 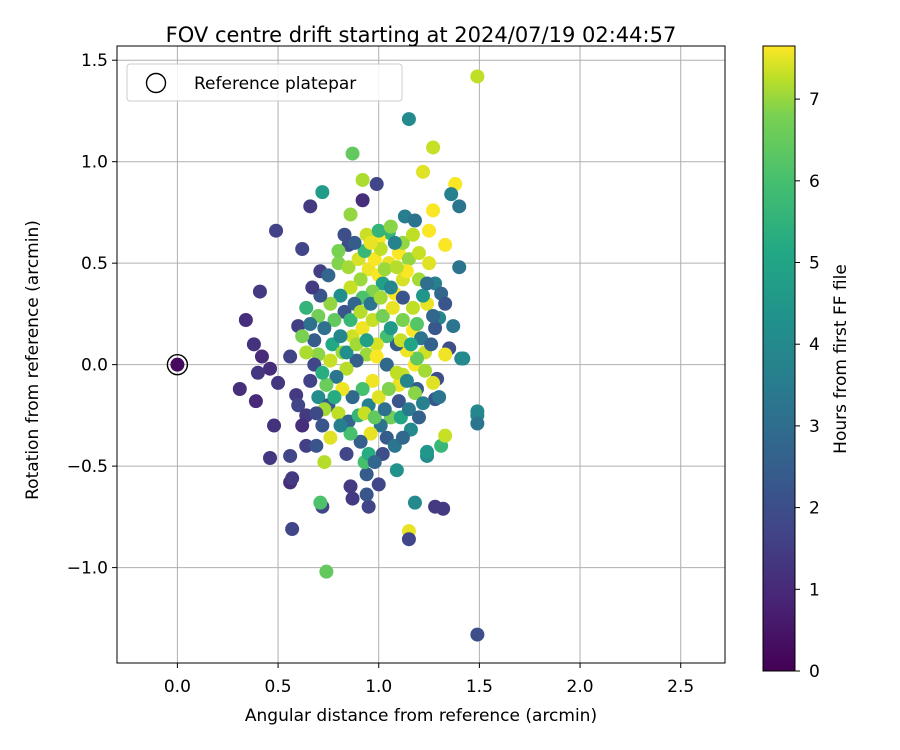 I want to click on y-tick-label: −1.0, so click(x=87, y=569).